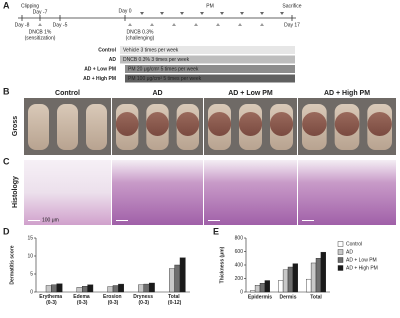 This screenshot has width=400, height=318. What do you see at coordinates (347, 93) in the screenshot?
I see `column-header: AD + High PM` at bounding box center [347, 93].